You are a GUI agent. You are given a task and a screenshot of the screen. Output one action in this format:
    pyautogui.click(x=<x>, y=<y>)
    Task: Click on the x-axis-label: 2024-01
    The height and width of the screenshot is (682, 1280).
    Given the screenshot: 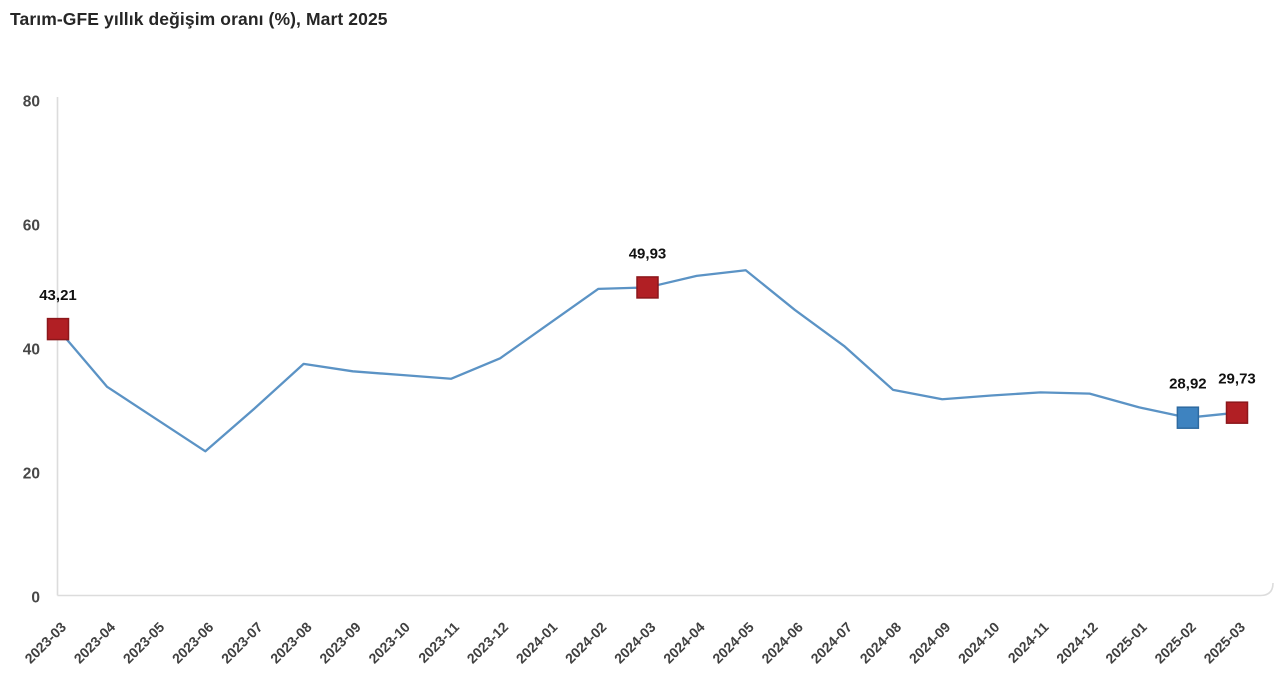 What is the action you would take?
    pyautogui.click(x=537, y=643)
    